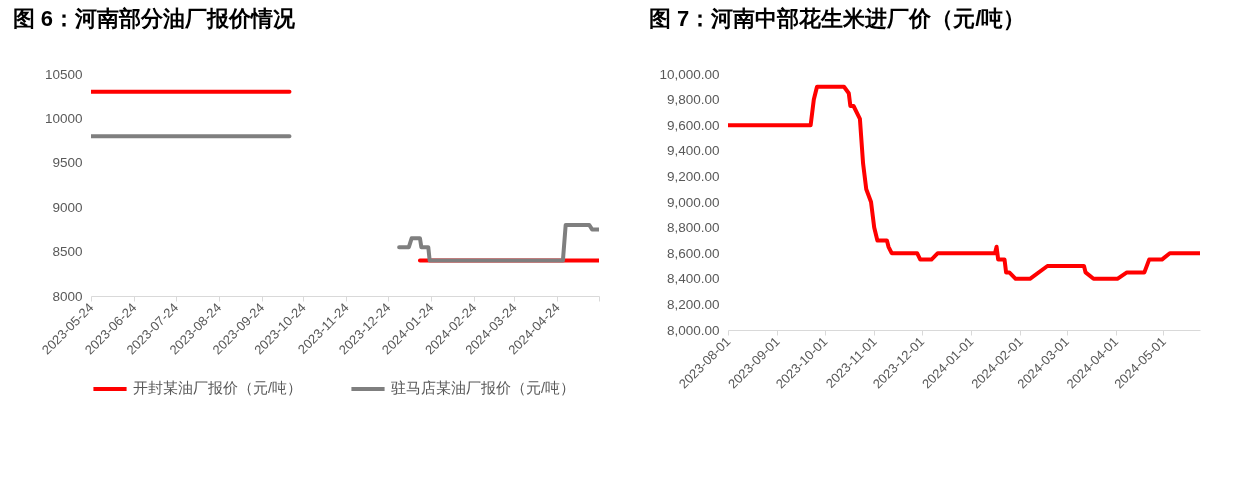 This screenshot has height=484, width=1237. What do you see at coordinates (63, 118) in the screenshot?
I see `y-tick-label: 10000` at bounding box center [63, 118].